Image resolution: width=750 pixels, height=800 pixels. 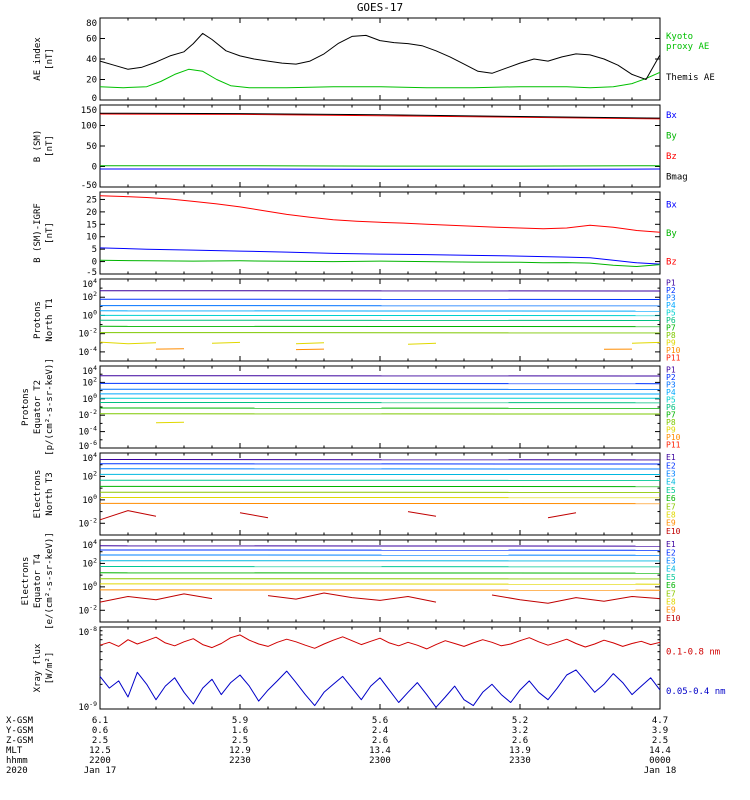 What do you see at coordinates (380, 256) in the screenshot?
I see `series-bx` at bounding box center [380, 256].